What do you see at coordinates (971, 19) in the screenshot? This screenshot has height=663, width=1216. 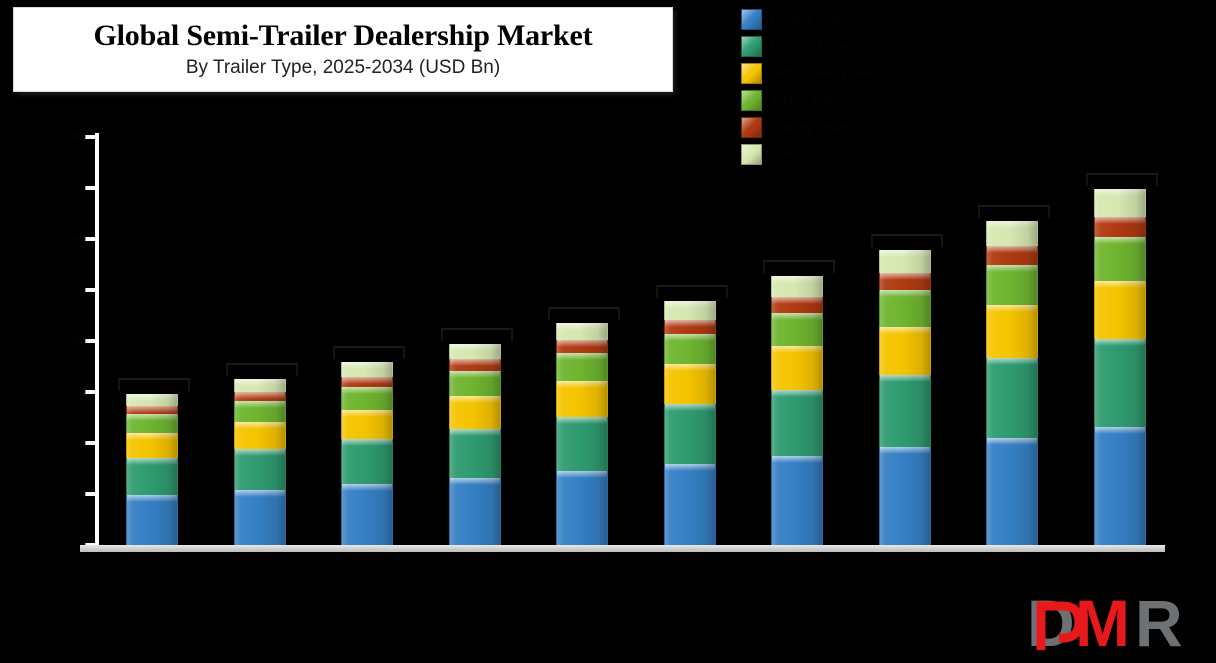 I see `legend-item-0: Flatbed Trailers` at bounding box center [971, 19].